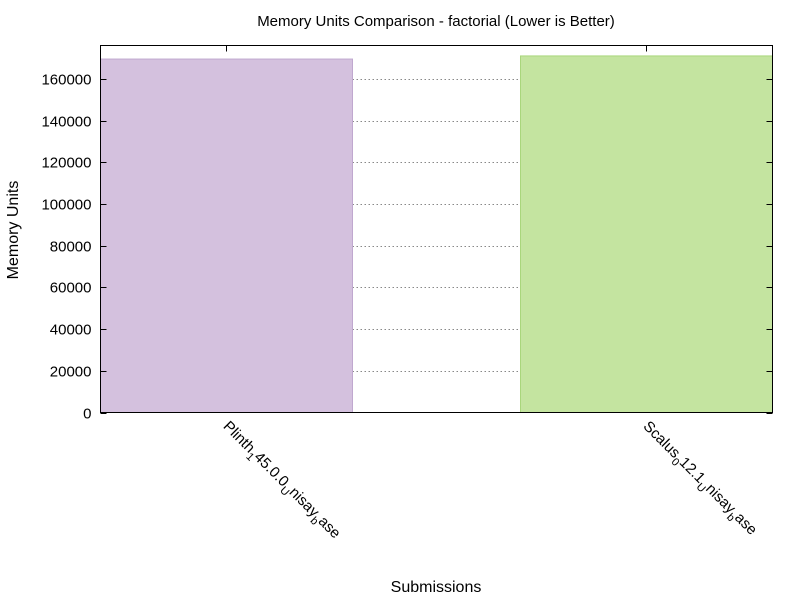  I want to click on x-axis-label: Submissions, so click(436, 587).